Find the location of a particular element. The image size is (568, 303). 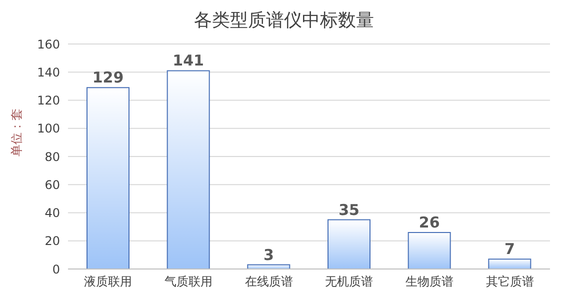

y-tick-label: 140 is located at coordinates (48, 72).